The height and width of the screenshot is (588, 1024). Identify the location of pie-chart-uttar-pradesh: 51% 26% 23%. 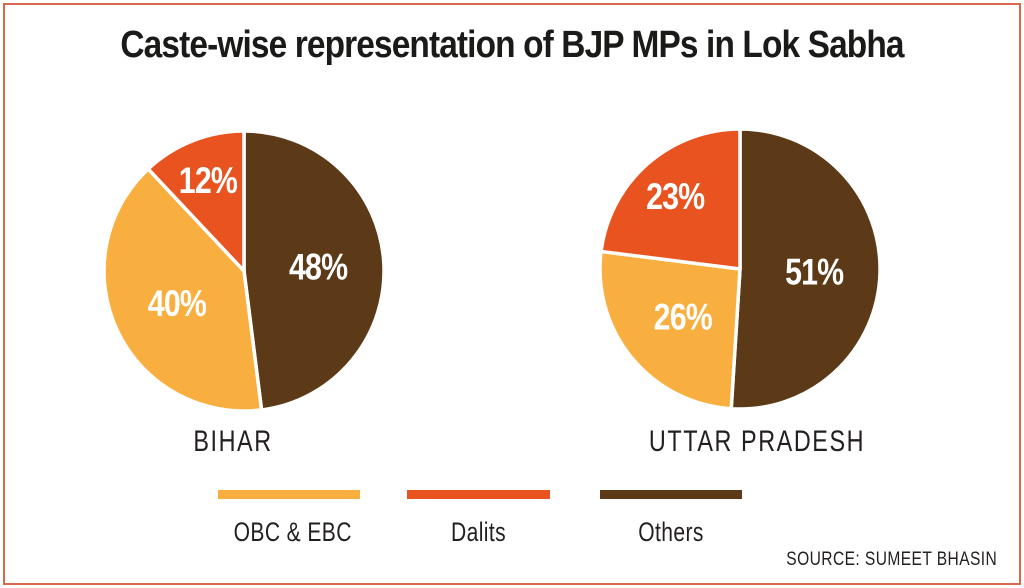
(740, 269).